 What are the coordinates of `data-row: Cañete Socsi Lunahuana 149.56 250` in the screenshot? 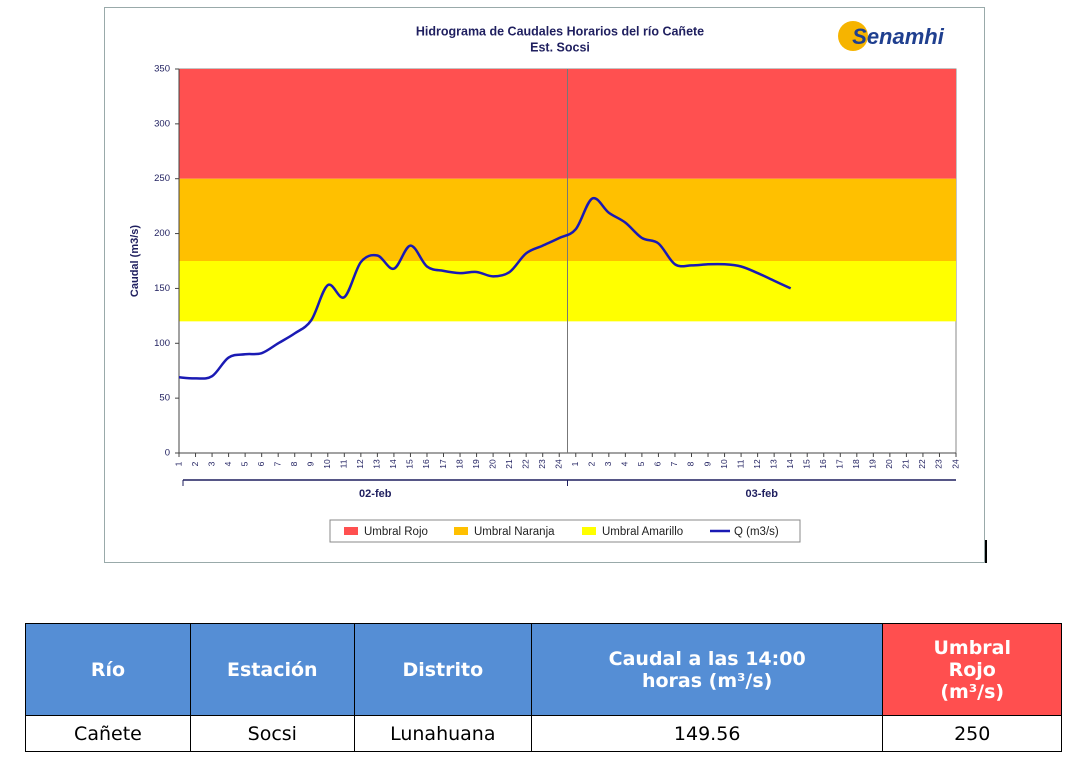 It's located at (543, 733).